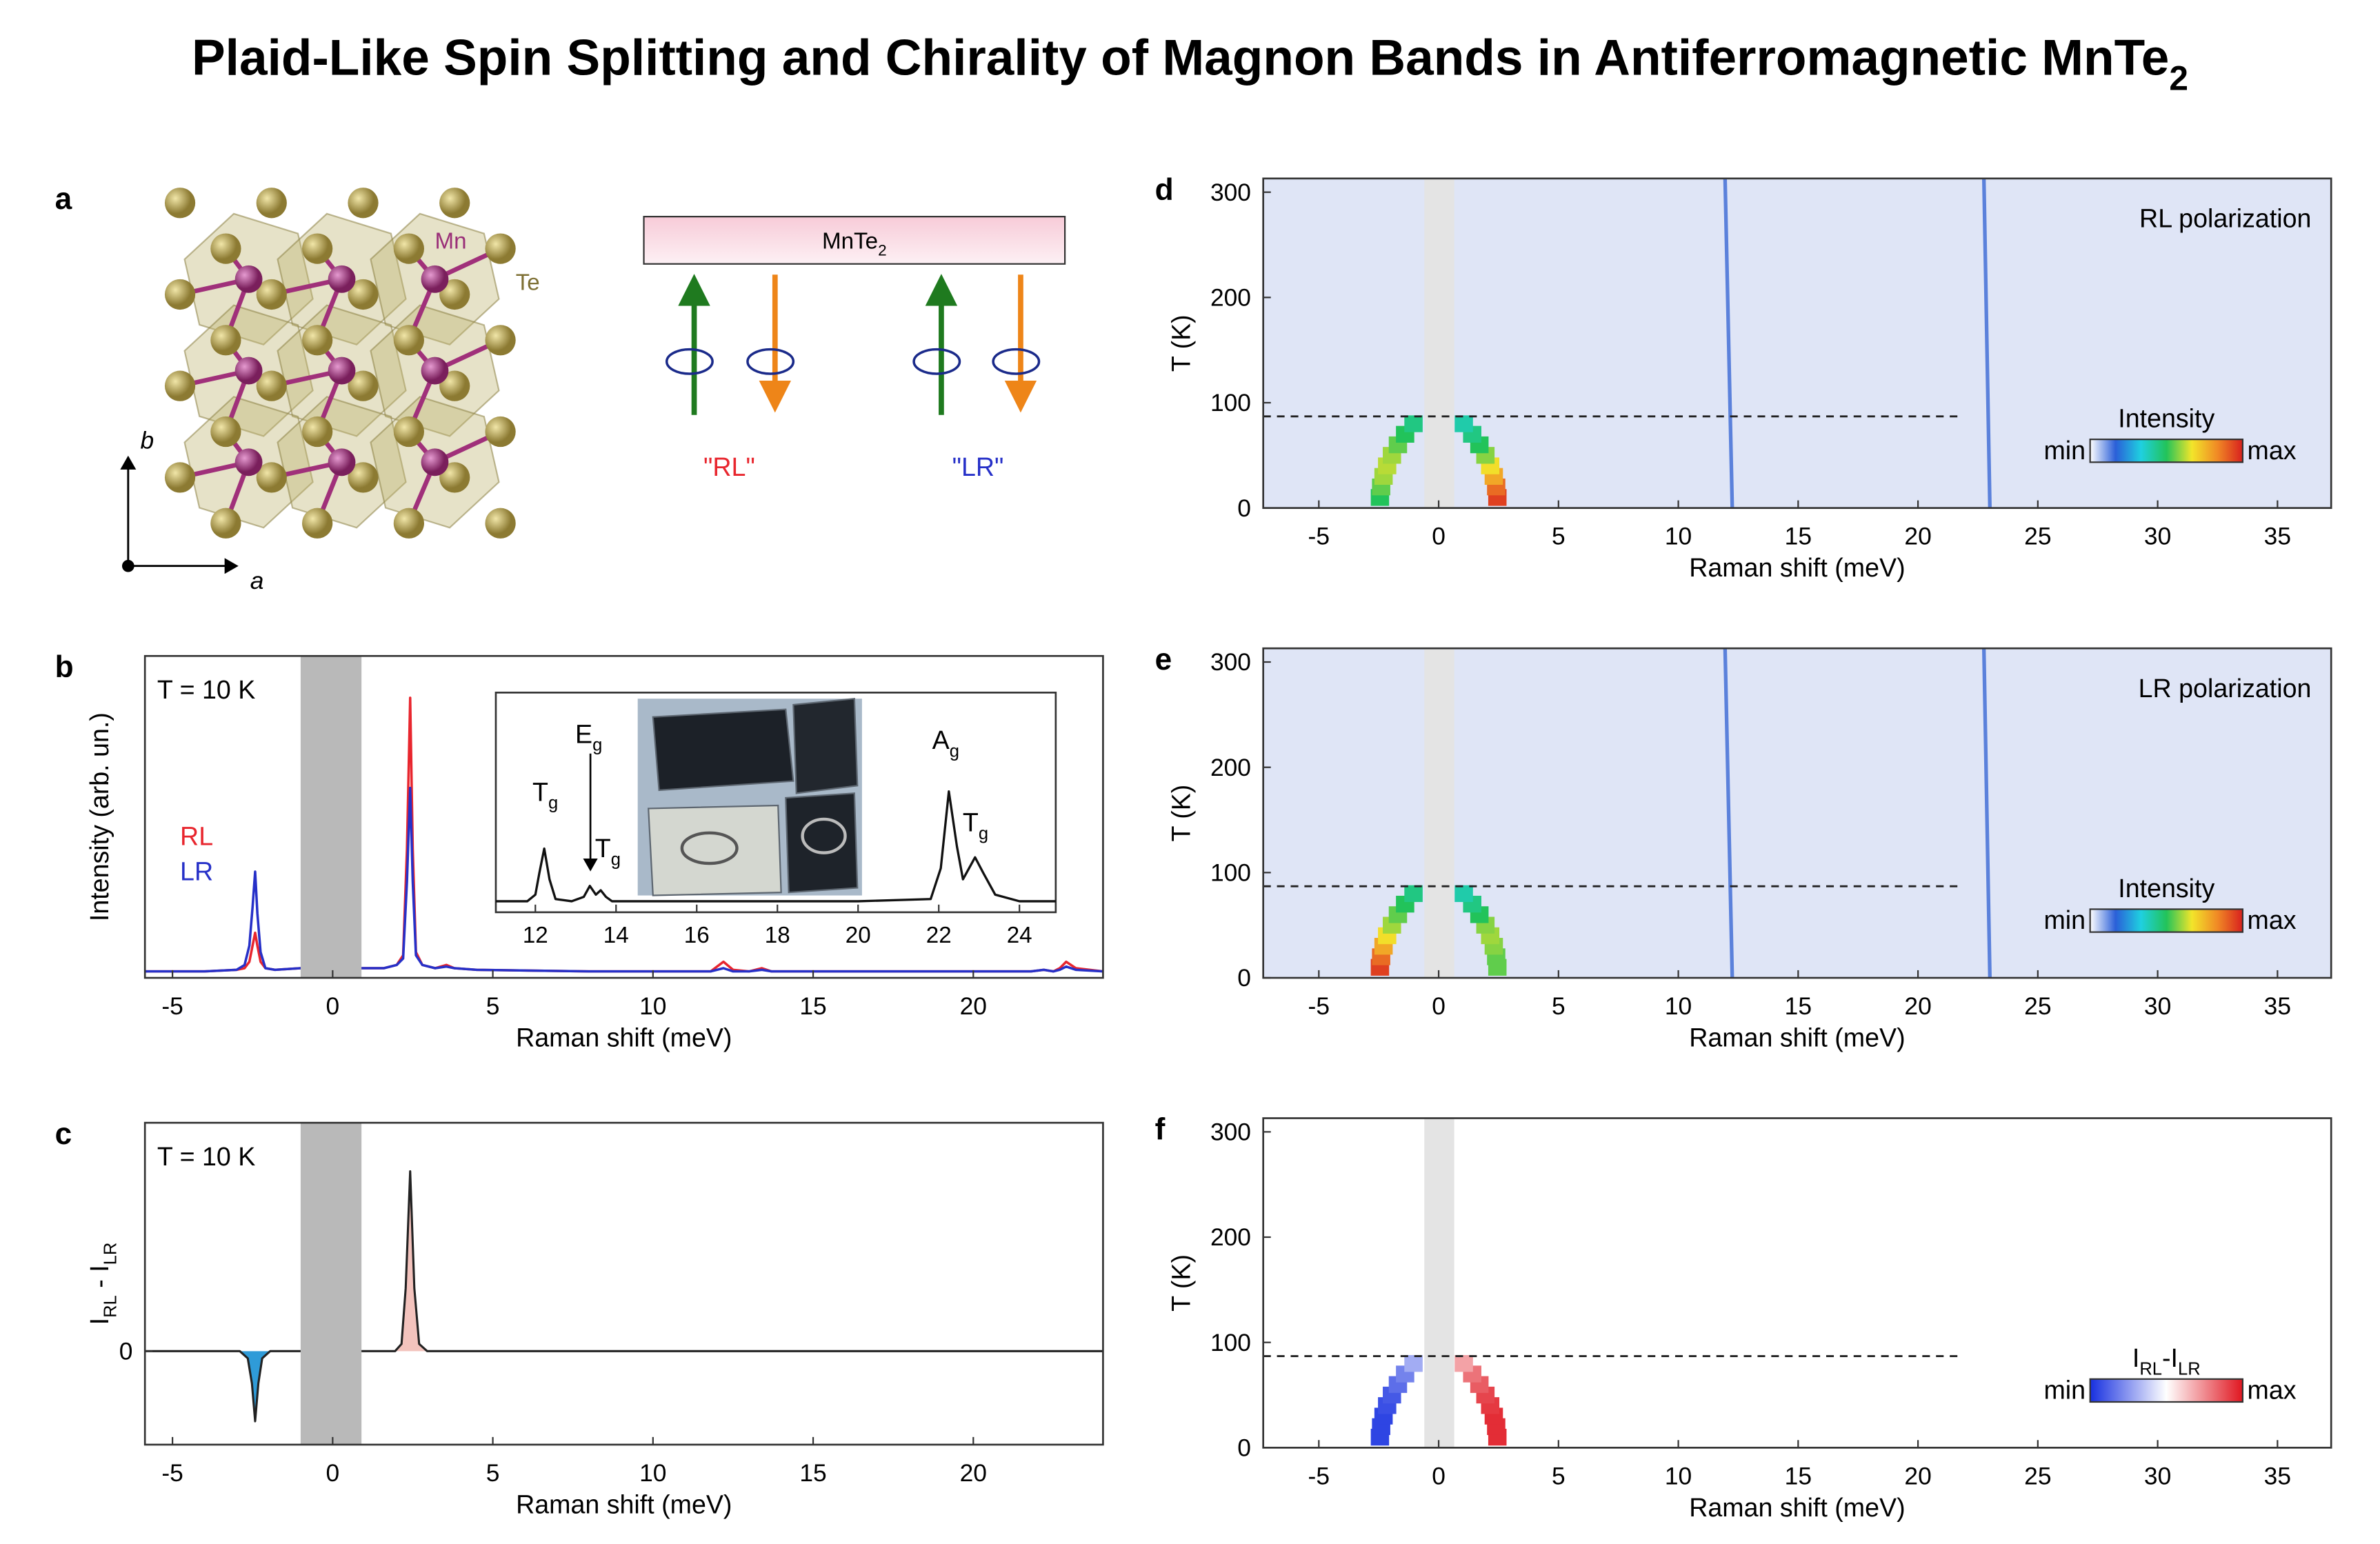 The width and height of the screenshot is (2380, 1544). Describe the element at coordinates (2225, 688) in the screenshot. I see `polarization-label: LR polarization` at that location.